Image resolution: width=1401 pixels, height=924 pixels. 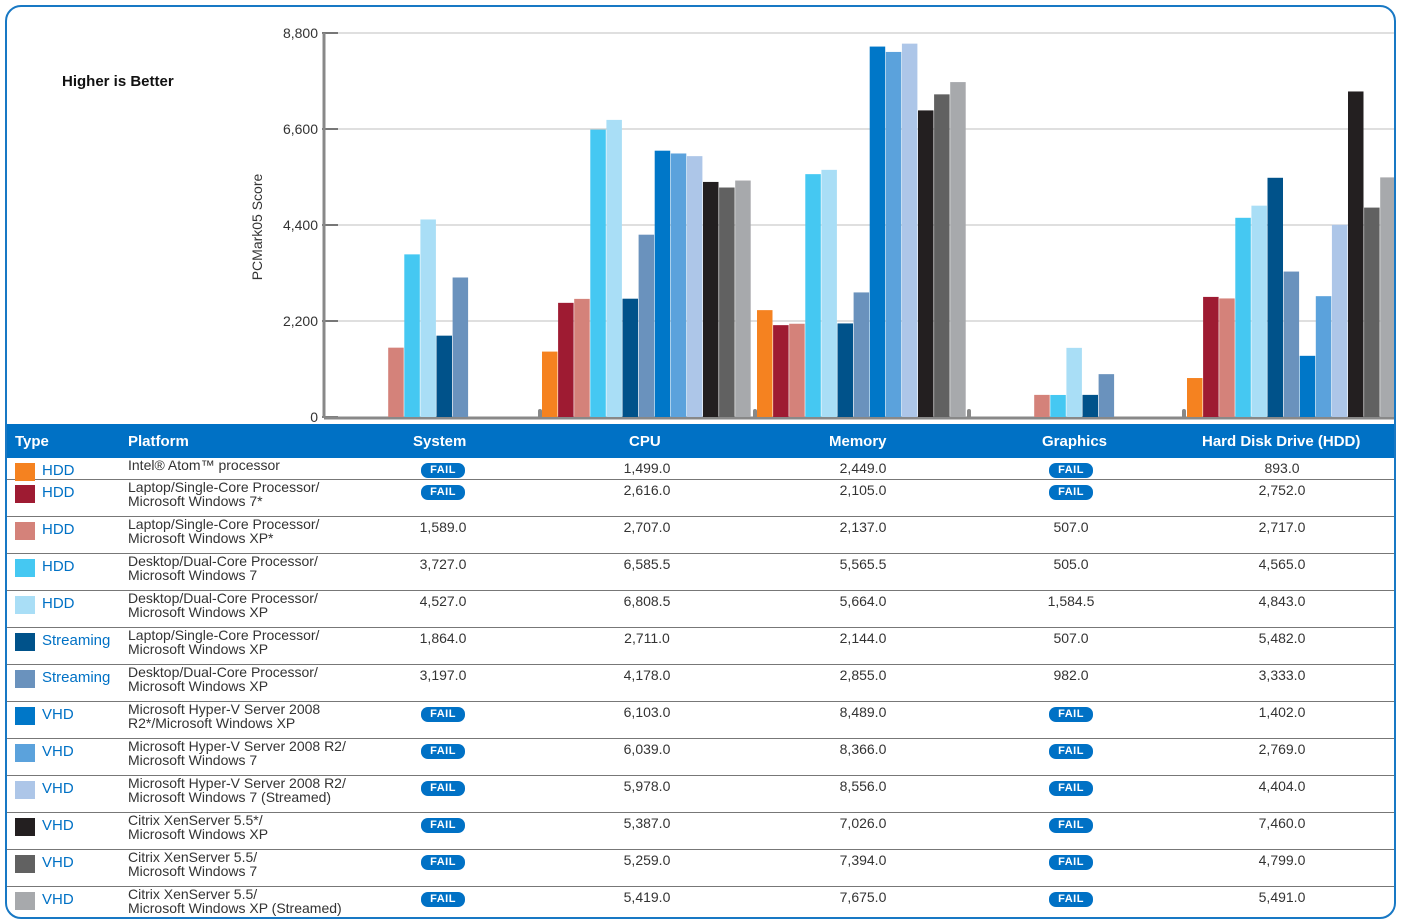 What do you see at coordinates (1281, 441) in the screenshot?
I see `header-hdd: Hard Disk Drive (HDD)` at bounding box center [1281, 441].